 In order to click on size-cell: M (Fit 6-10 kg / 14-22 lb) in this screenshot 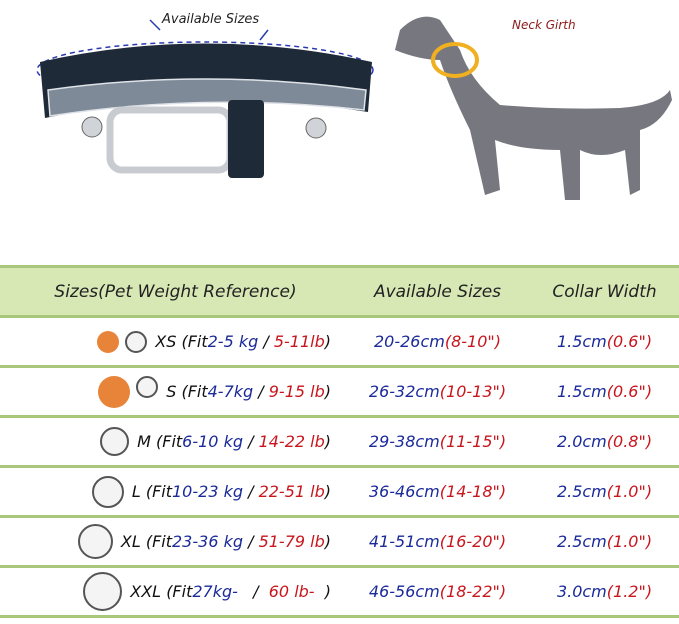, I will do `click(172, 441)`.